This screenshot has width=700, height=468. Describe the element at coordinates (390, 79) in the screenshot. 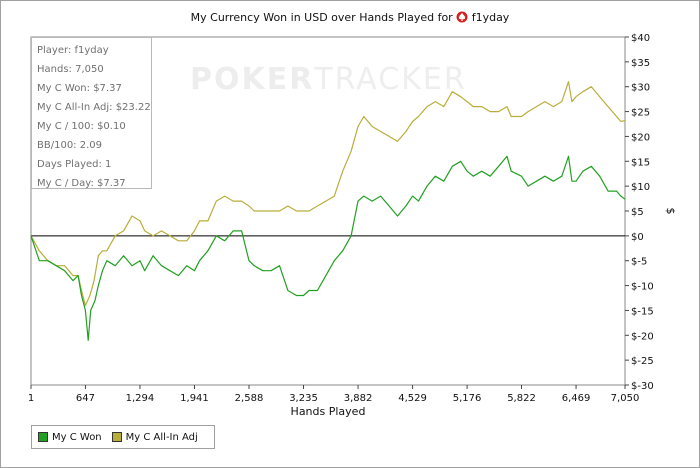

I see `watermark-light: TRACKER` at that location.